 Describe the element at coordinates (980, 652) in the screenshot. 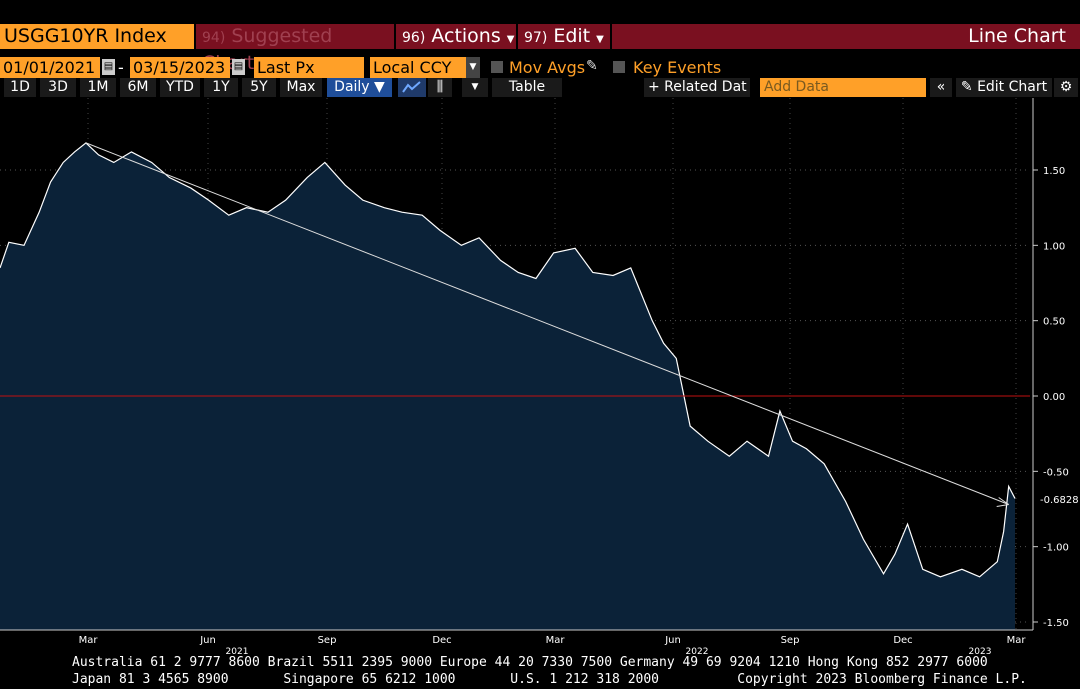

I see `x-year-label: 2023` at that location.